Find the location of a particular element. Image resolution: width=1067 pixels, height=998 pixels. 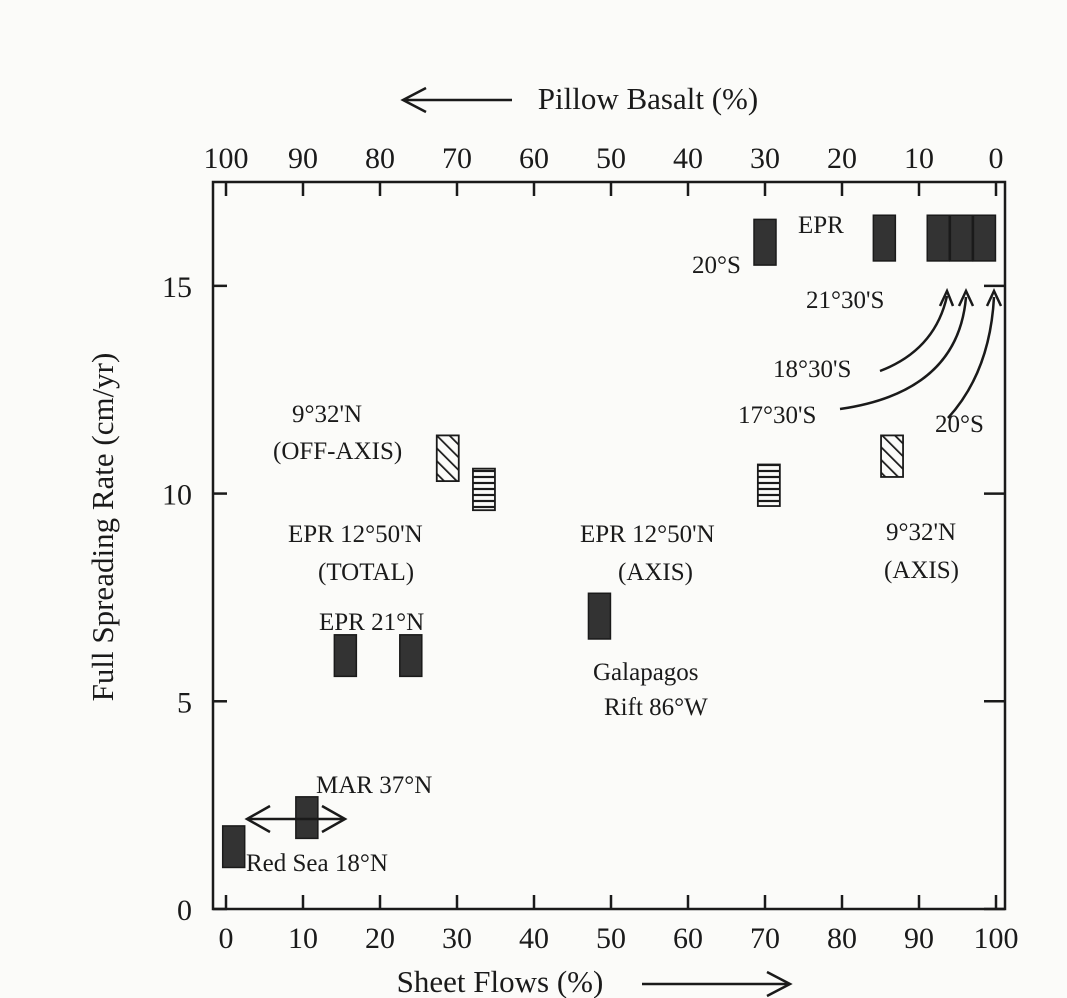

x-top-tick-label: 90 is located at coordinates (303, 158).